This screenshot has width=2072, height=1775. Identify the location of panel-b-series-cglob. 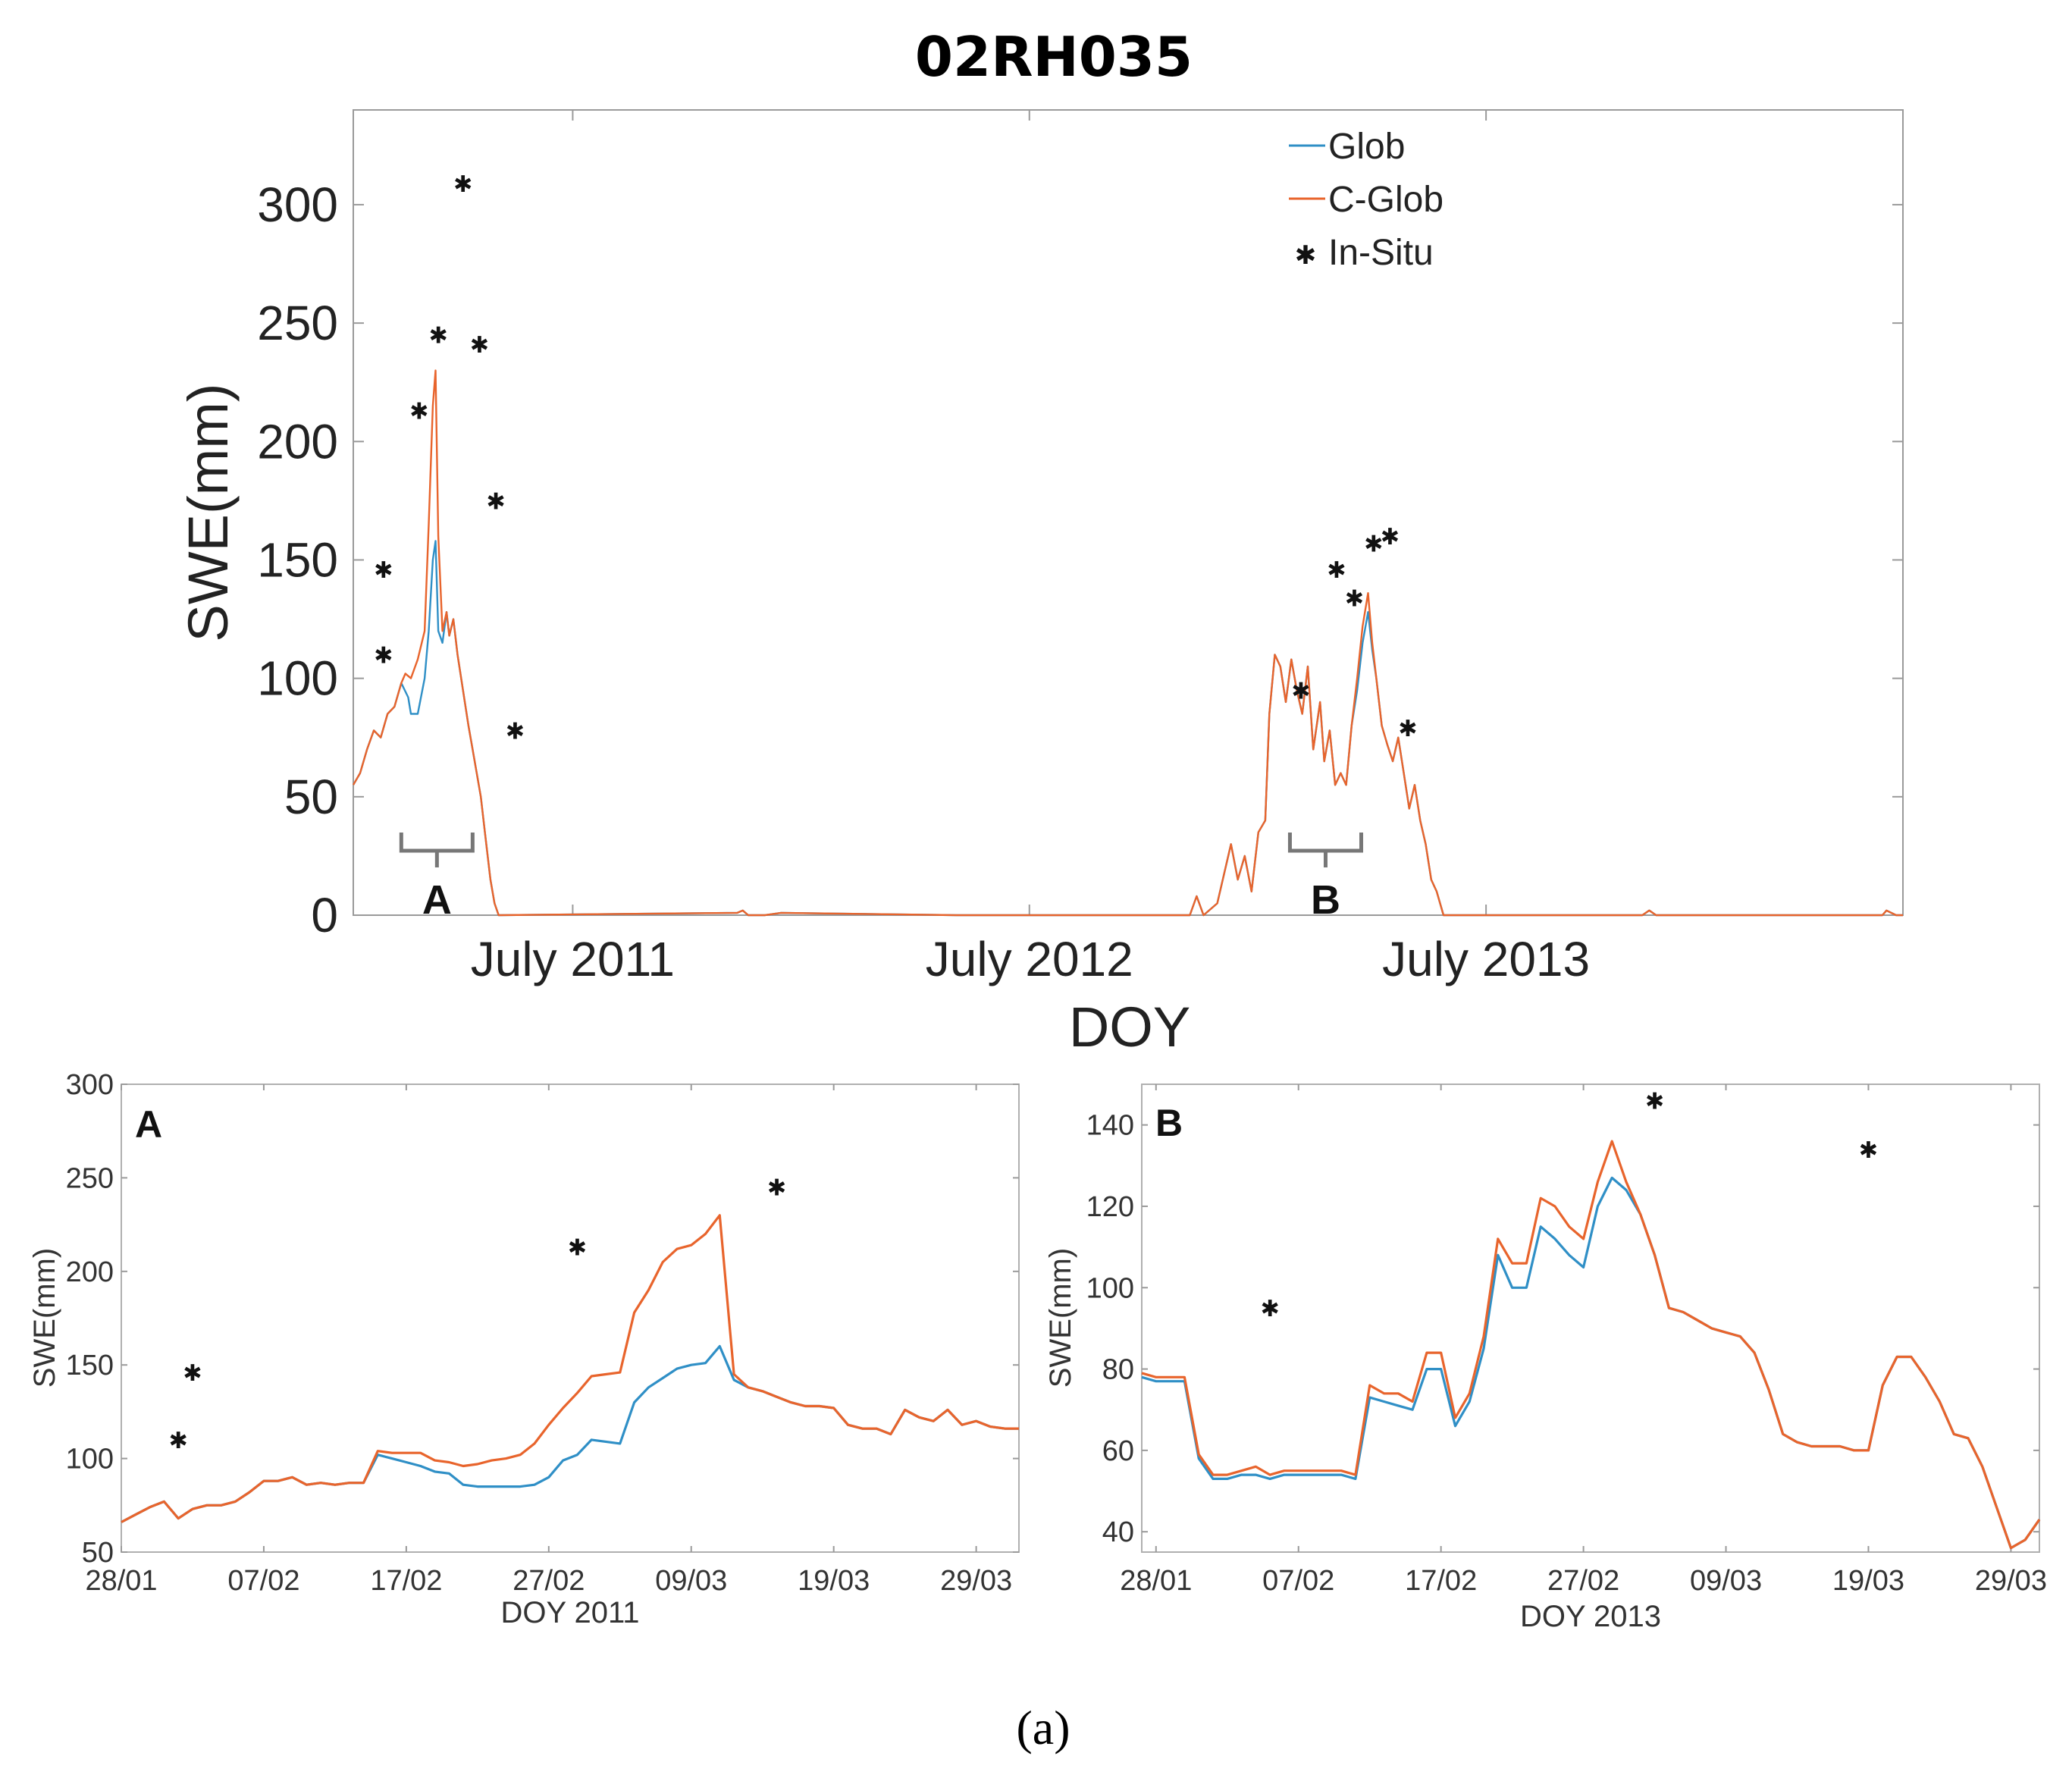
(1591, 1345).